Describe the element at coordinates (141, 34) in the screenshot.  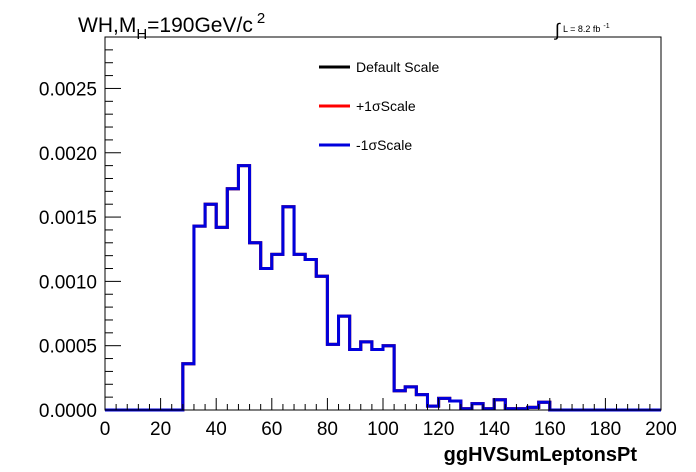
I see `title-subscript: H` at that location.